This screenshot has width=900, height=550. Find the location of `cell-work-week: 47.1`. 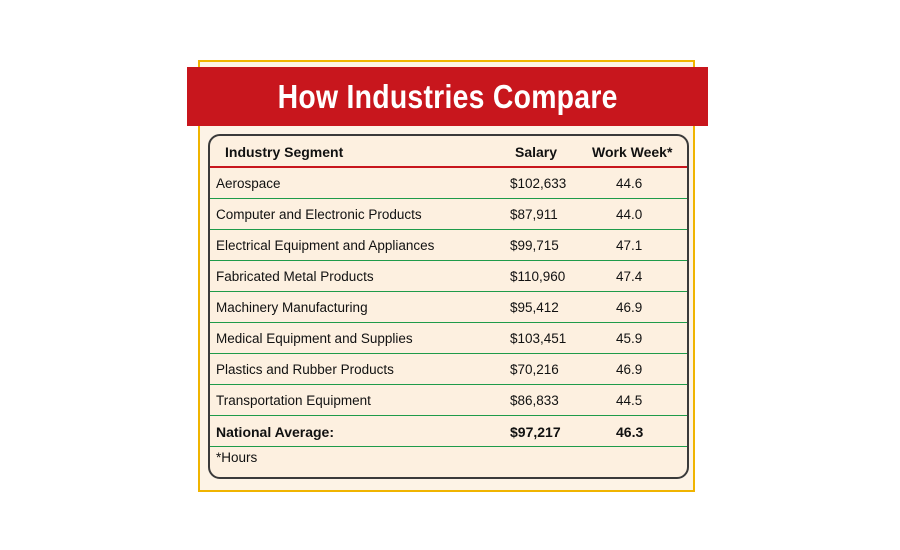

cell-work-week: 47.1 is located at coordinates (629, 245).